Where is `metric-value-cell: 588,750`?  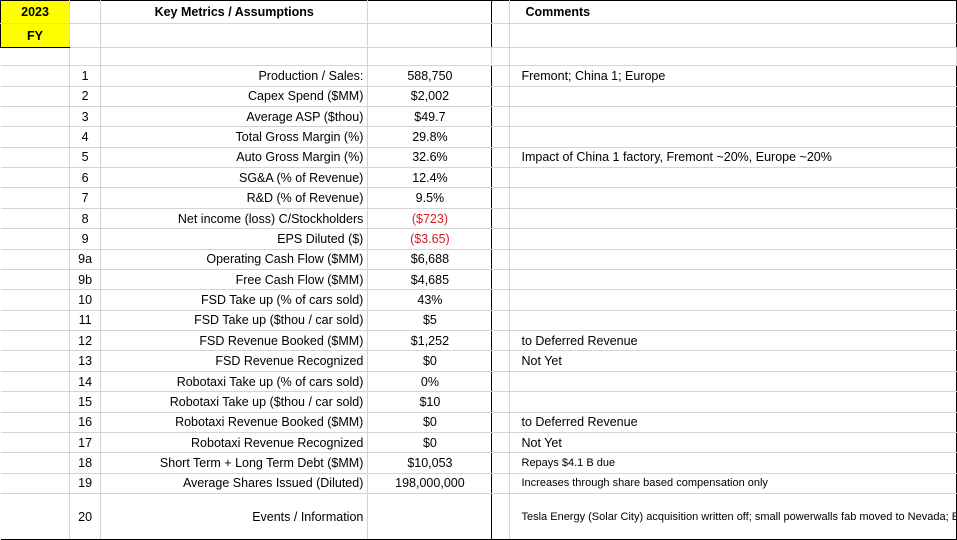
metric-value-cell: 588,750 is located at coordinates (430, 76).